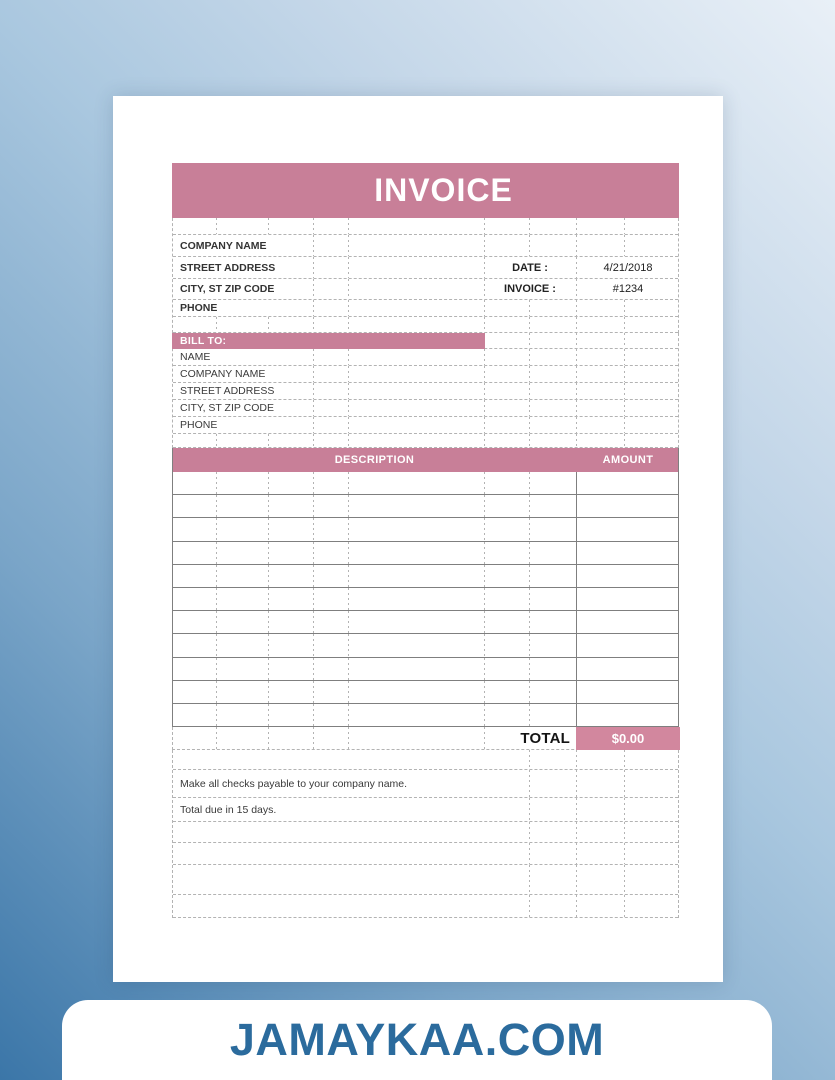 Image resolution: width=835 pixels, height=1080 pixels. Describe the element at coordinates (227, 289) in the screenshot. I see `seller-city-label: CITY, ST ZIP CODE` at that location.